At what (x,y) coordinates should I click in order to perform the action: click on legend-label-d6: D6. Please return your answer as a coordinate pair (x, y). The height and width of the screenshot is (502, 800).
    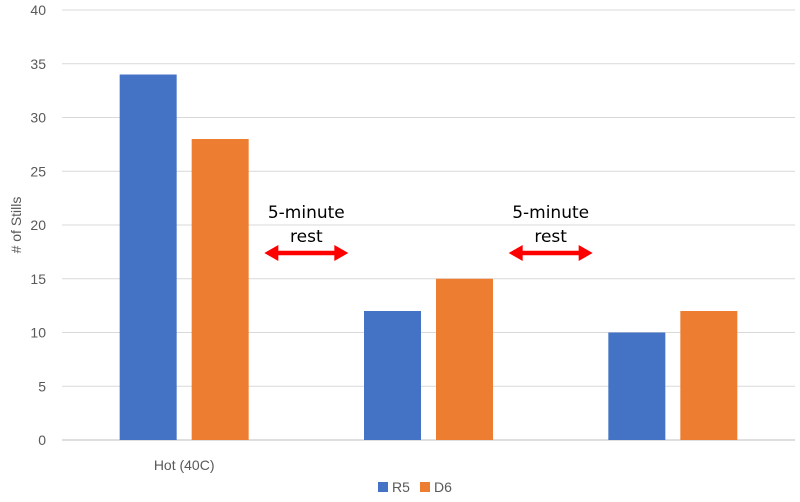
    Looking at the image, I should click on (443, 487).